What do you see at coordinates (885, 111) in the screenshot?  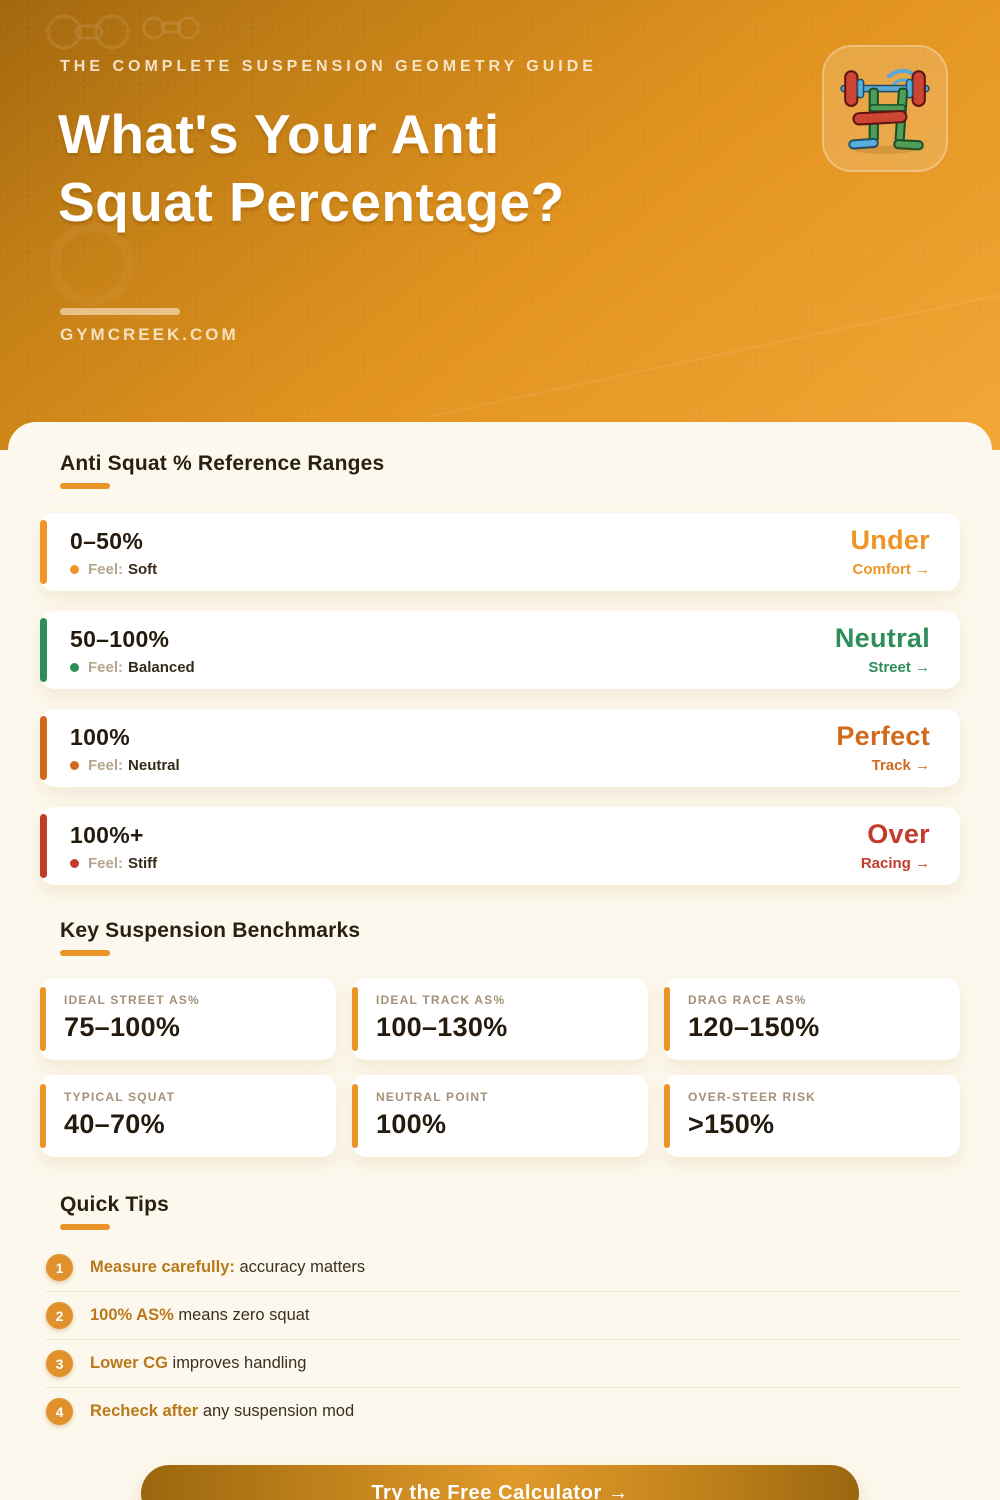 I see `bench-press-illustration` at bounding box center [885, 111].